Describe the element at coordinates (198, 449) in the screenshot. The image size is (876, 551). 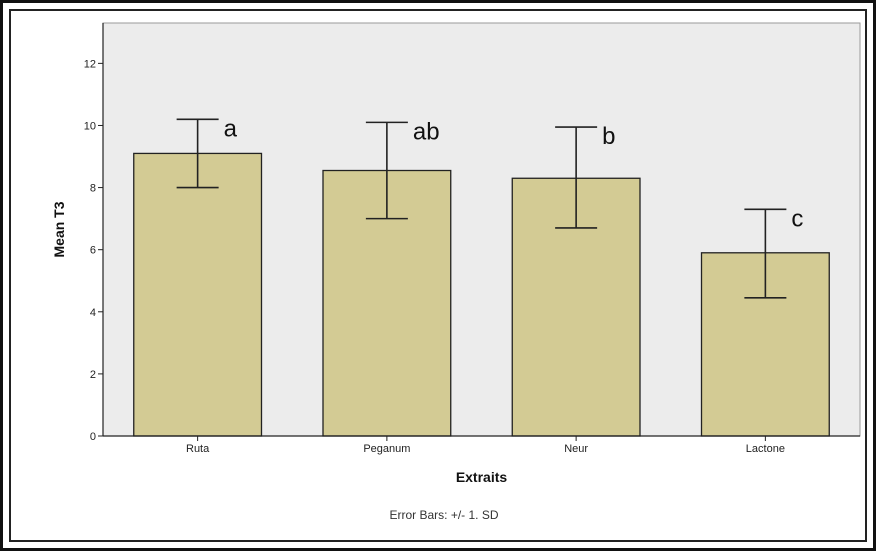
I see `x-tick-label: Ruta` at that location.